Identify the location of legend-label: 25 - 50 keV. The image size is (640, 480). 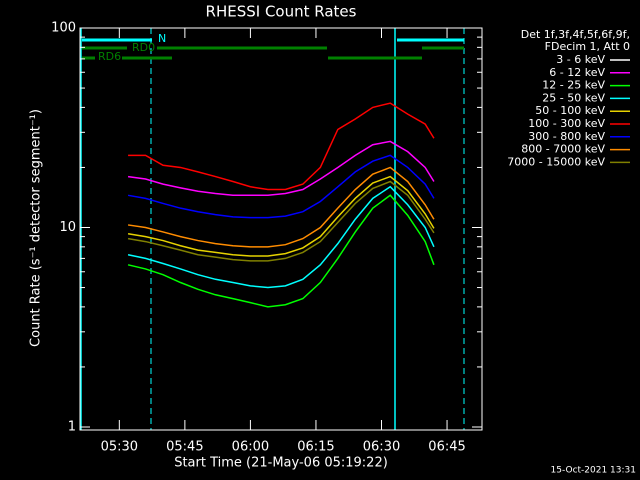
(573, 97).